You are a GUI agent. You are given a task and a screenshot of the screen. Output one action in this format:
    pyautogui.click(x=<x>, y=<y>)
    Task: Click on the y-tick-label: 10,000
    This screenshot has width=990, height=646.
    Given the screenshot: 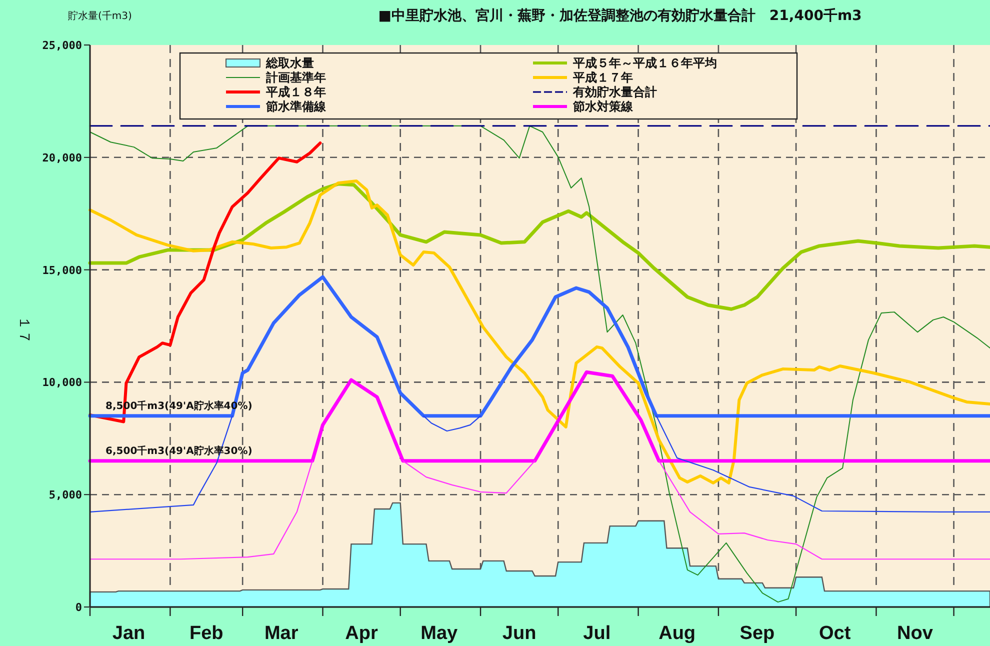 What is the action you would take?
    pyautogui.click(x=62, y=383)
    